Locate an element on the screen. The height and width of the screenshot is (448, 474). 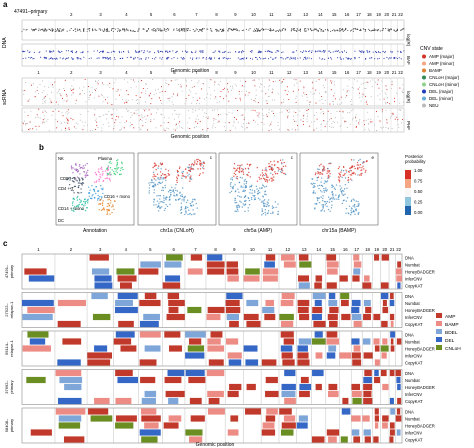
colorbar-tick: 1.00 is located at coordinates (418, 170).